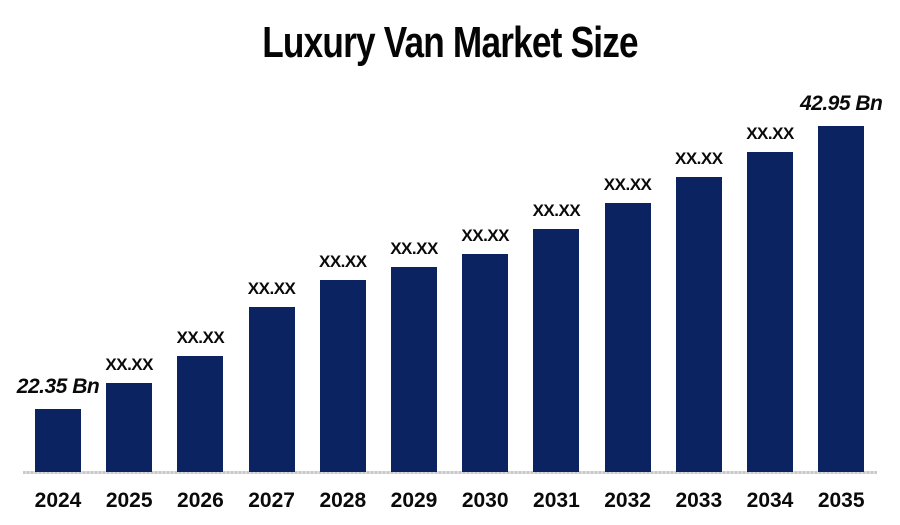 This screenshot has width=900, height=525. I want to click on bar-2029, so click(414, 369).